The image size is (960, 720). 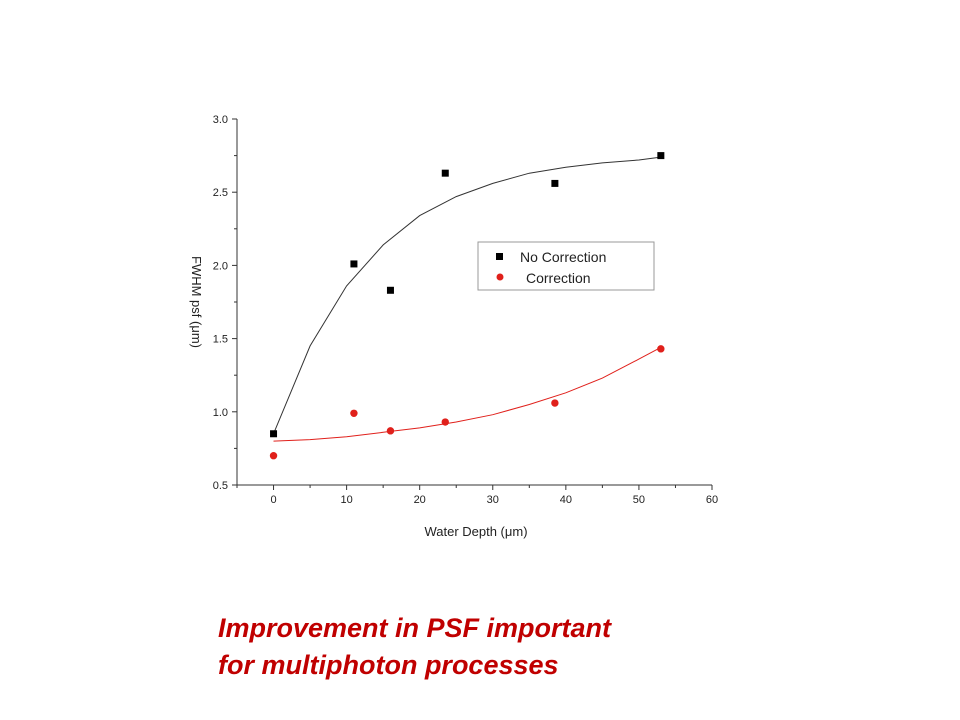 I want to click on y-axis-label: FWHM psf (μm), so click(x=196, y=302).